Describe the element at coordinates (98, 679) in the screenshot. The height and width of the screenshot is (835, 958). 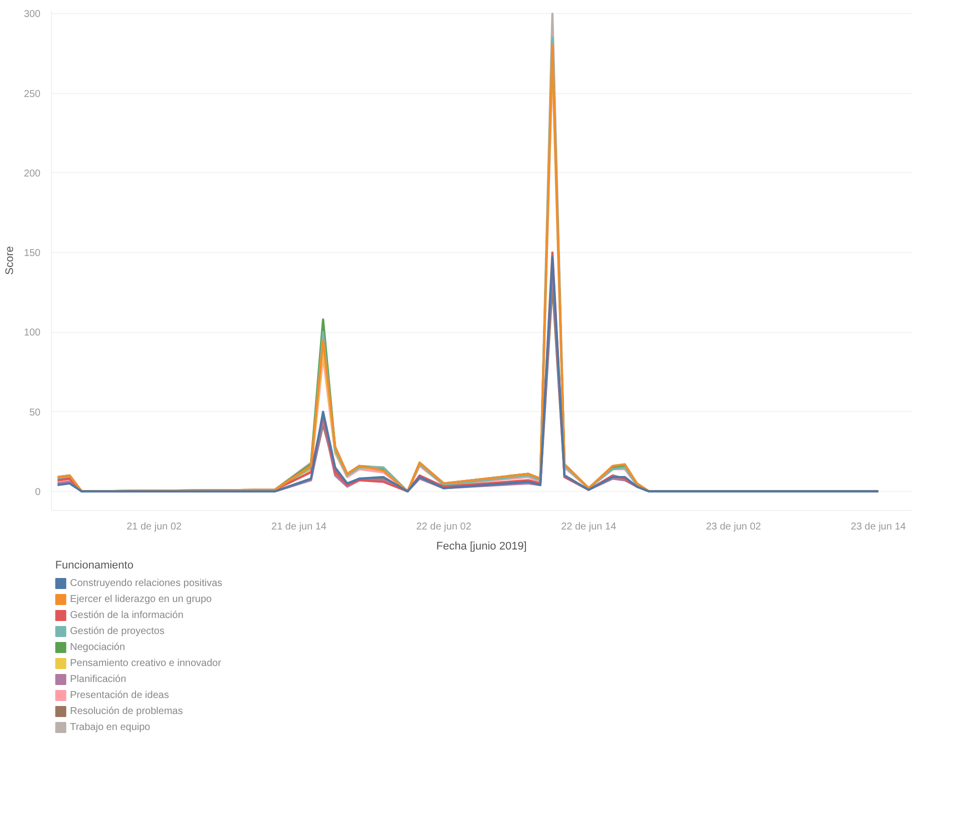
I see `legend-label: Planificación` at that location.